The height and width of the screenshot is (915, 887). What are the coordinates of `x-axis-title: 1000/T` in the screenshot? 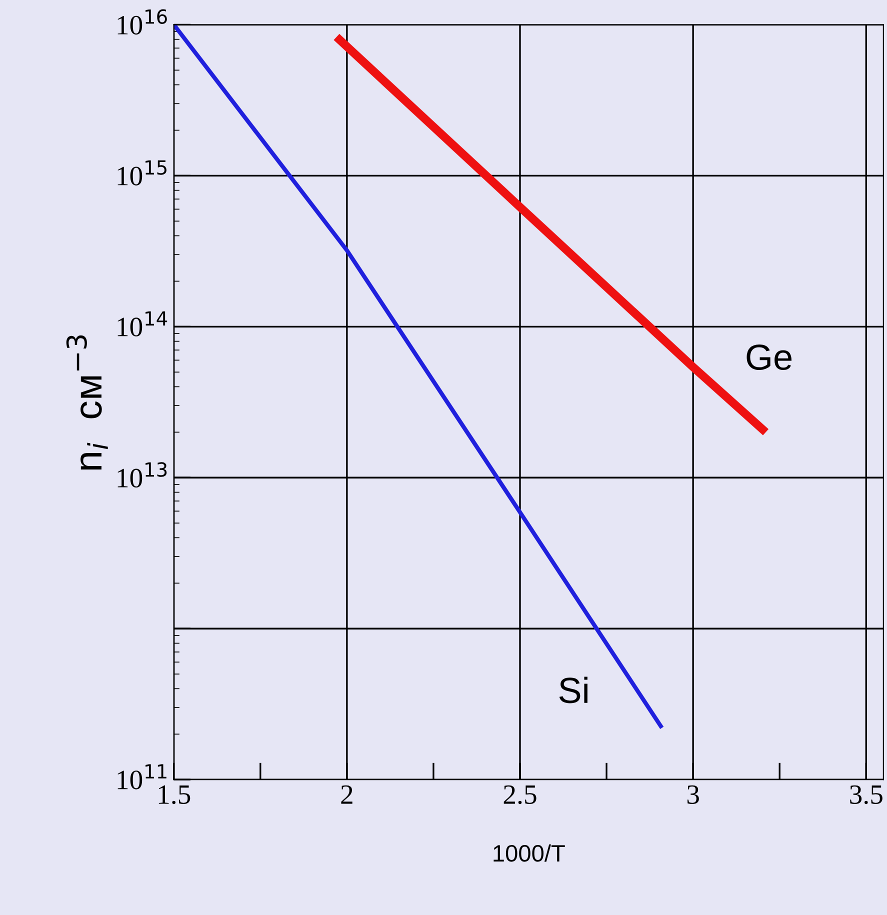 It's located at (529, 853).